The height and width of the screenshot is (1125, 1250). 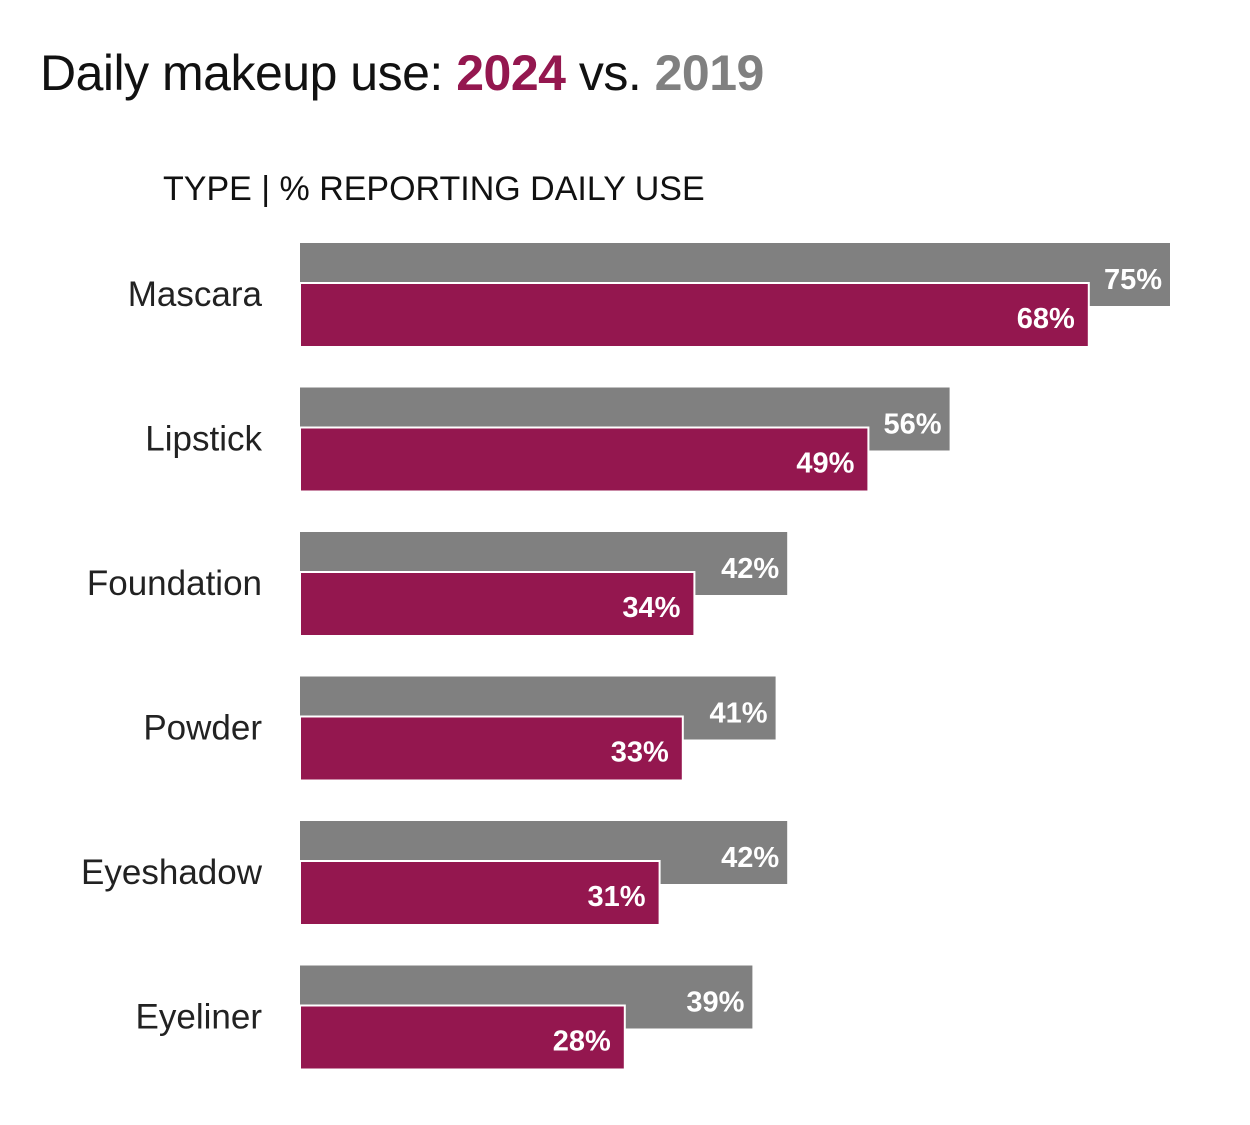 I want to click on category-label-eyeshadow: Eyeshadow, so click(x=172, y=872).